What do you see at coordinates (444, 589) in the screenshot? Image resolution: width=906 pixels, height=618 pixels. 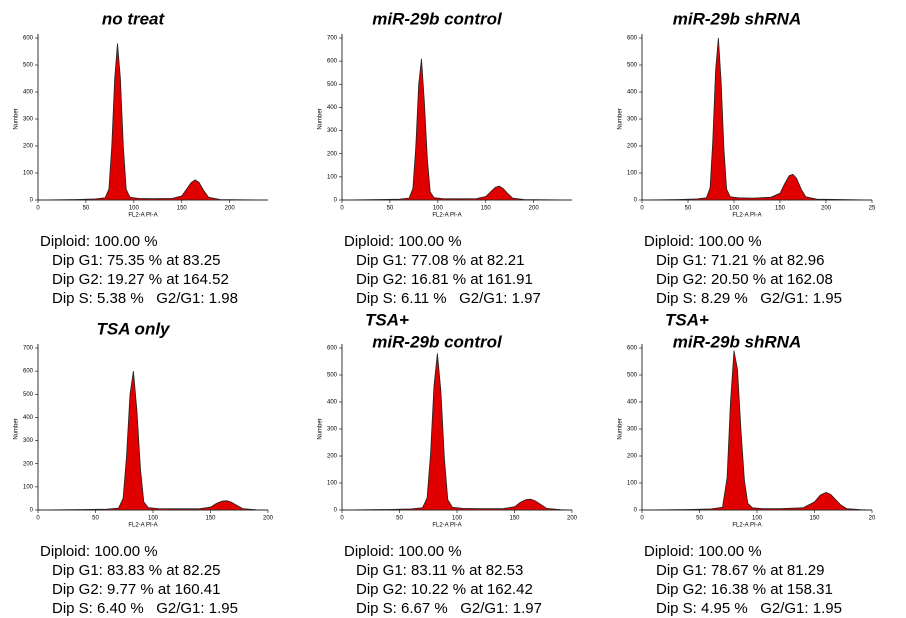 I see `stat-line: Dip G2: 10.22 % at 162.42` at bounding box center [444, 589].